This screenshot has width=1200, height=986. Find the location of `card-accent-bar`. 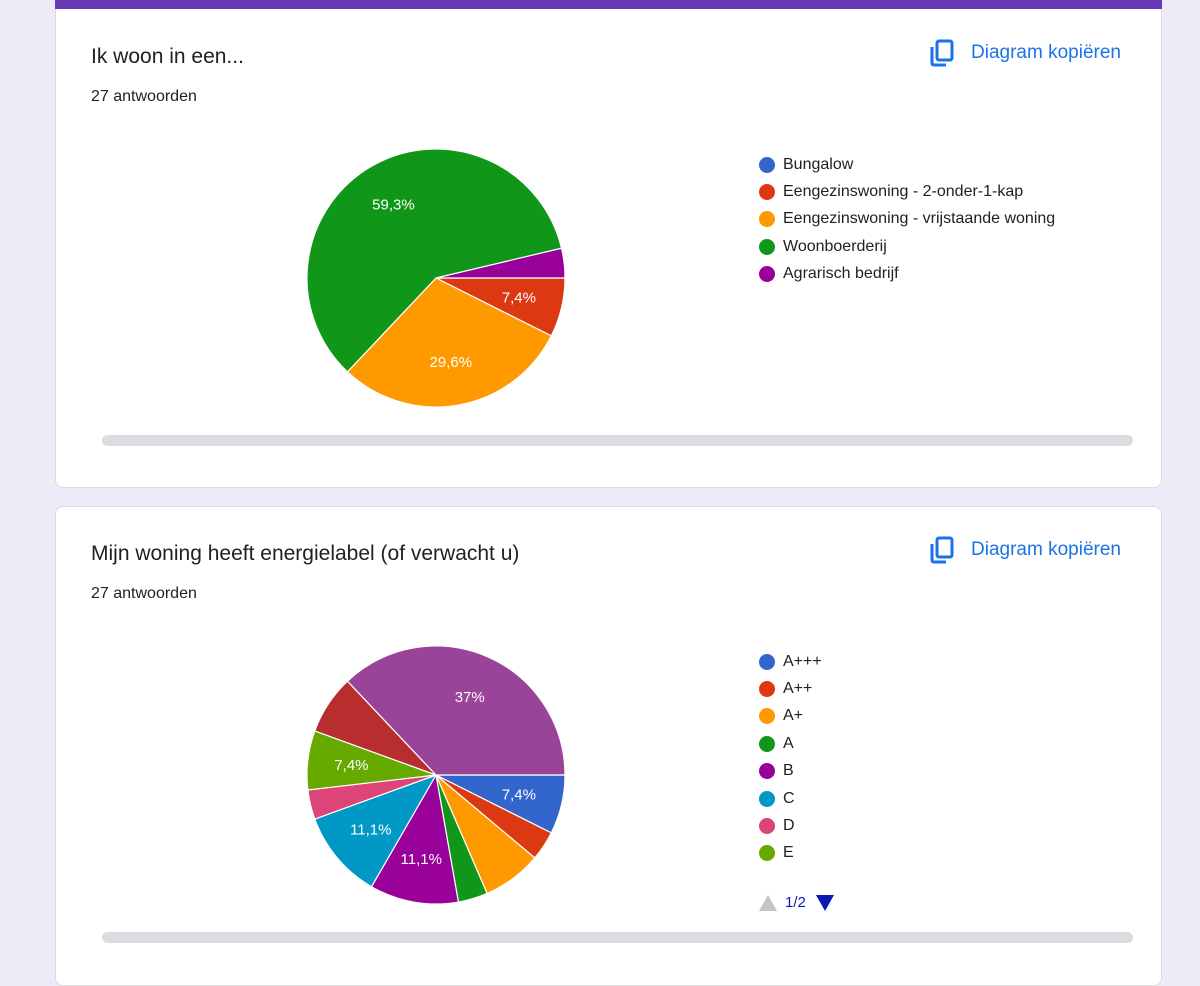

card-accent-bar is located at coordinates (608, 4).